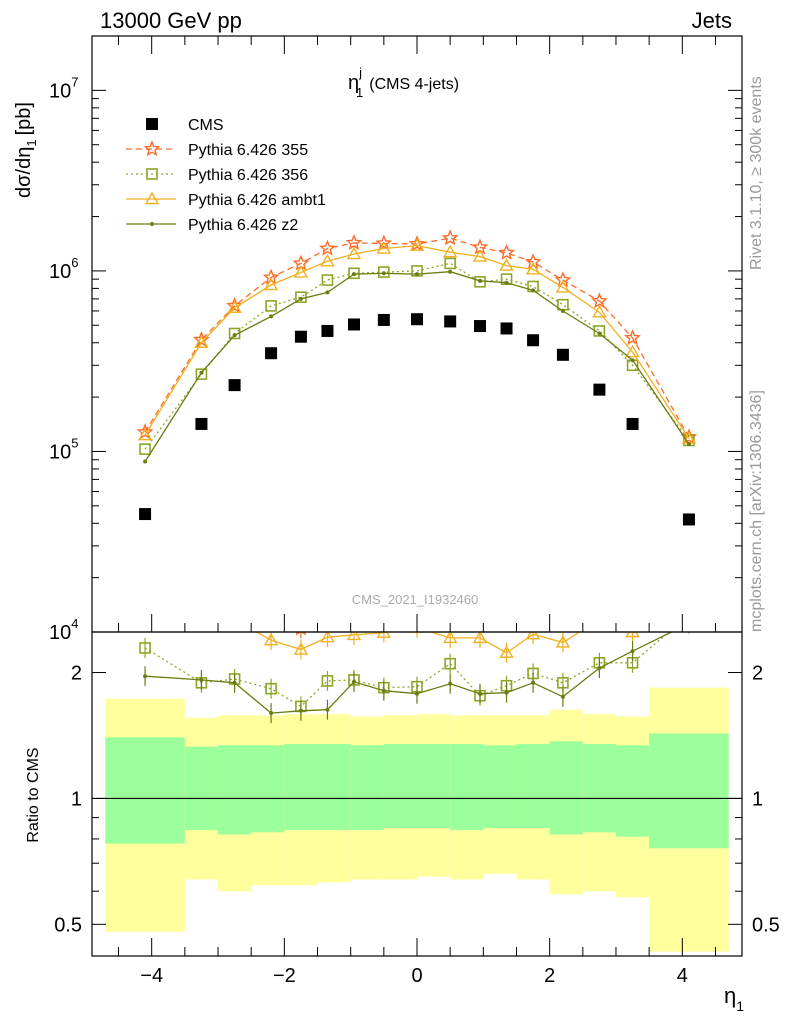 This screenshot has height=1024, width=786. Describe the element at coordinates (243, 225) in the screenshot. I see `legend-label: Pythia 6.426 z2` at that location.